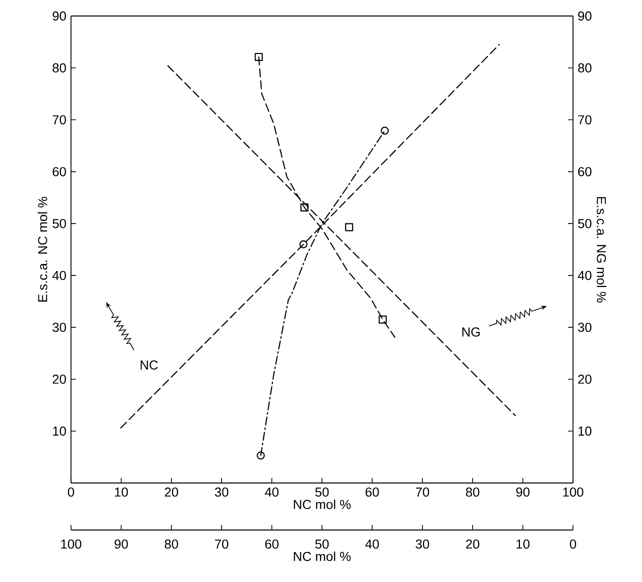  I want to click on y2-tick-label: 40, so click(585, 275).